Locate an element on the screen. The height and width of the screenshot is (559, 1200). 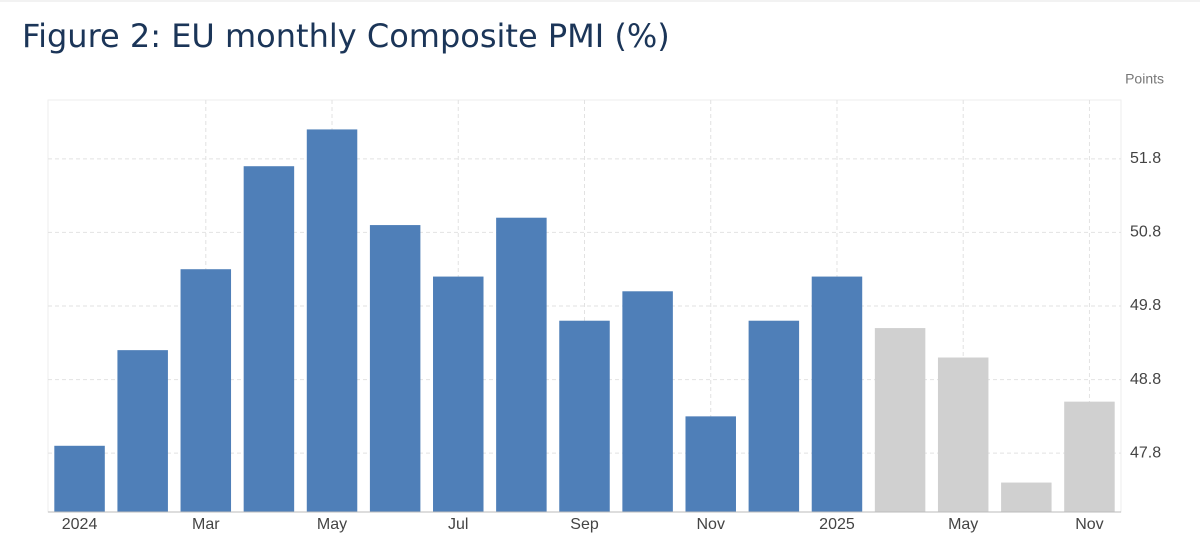
y-unit-label: Points is located at coordinates (1144, 79).